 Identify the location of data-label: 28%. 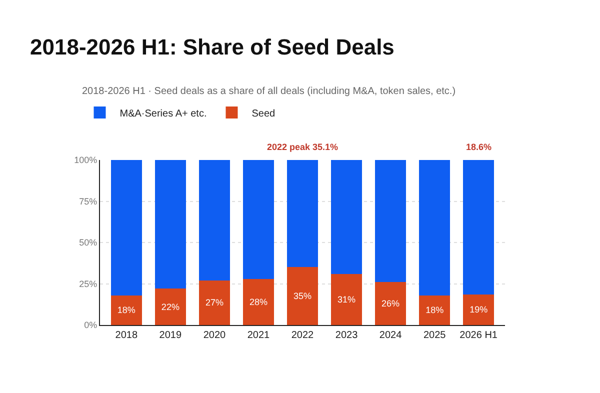
(258, 301).